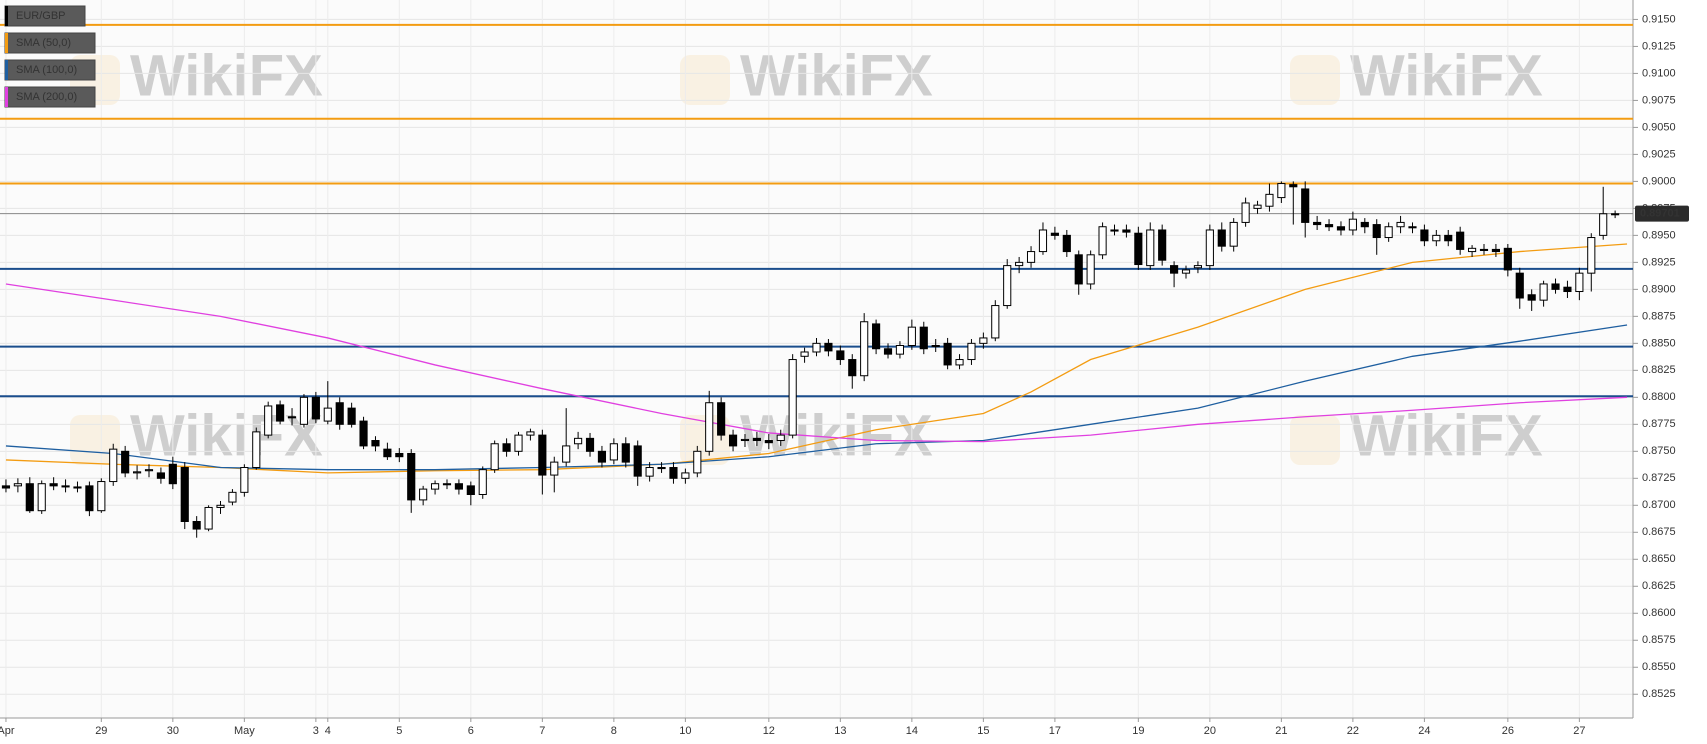  I want to click on x-tick-label: 3, so click(316, 731).